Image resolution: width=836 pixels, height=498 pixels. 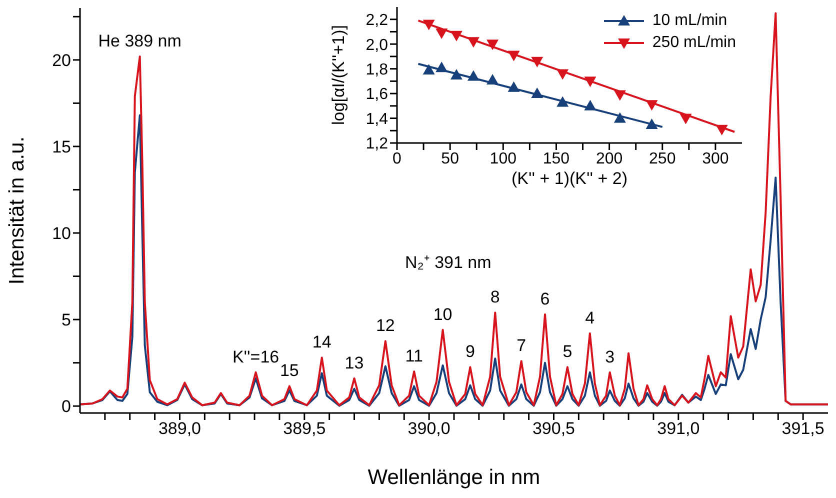 I want to click on x-tick-label: 300, so click(x=715, y=159).